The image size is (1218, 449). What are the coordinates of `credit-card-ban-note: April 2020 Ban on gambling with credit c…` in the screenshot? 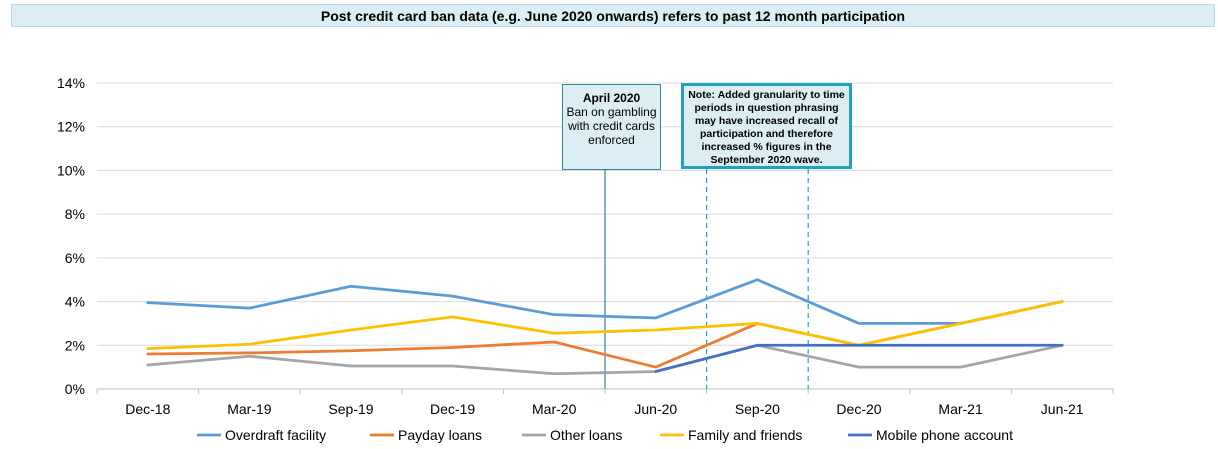 It's located at (611, 127).